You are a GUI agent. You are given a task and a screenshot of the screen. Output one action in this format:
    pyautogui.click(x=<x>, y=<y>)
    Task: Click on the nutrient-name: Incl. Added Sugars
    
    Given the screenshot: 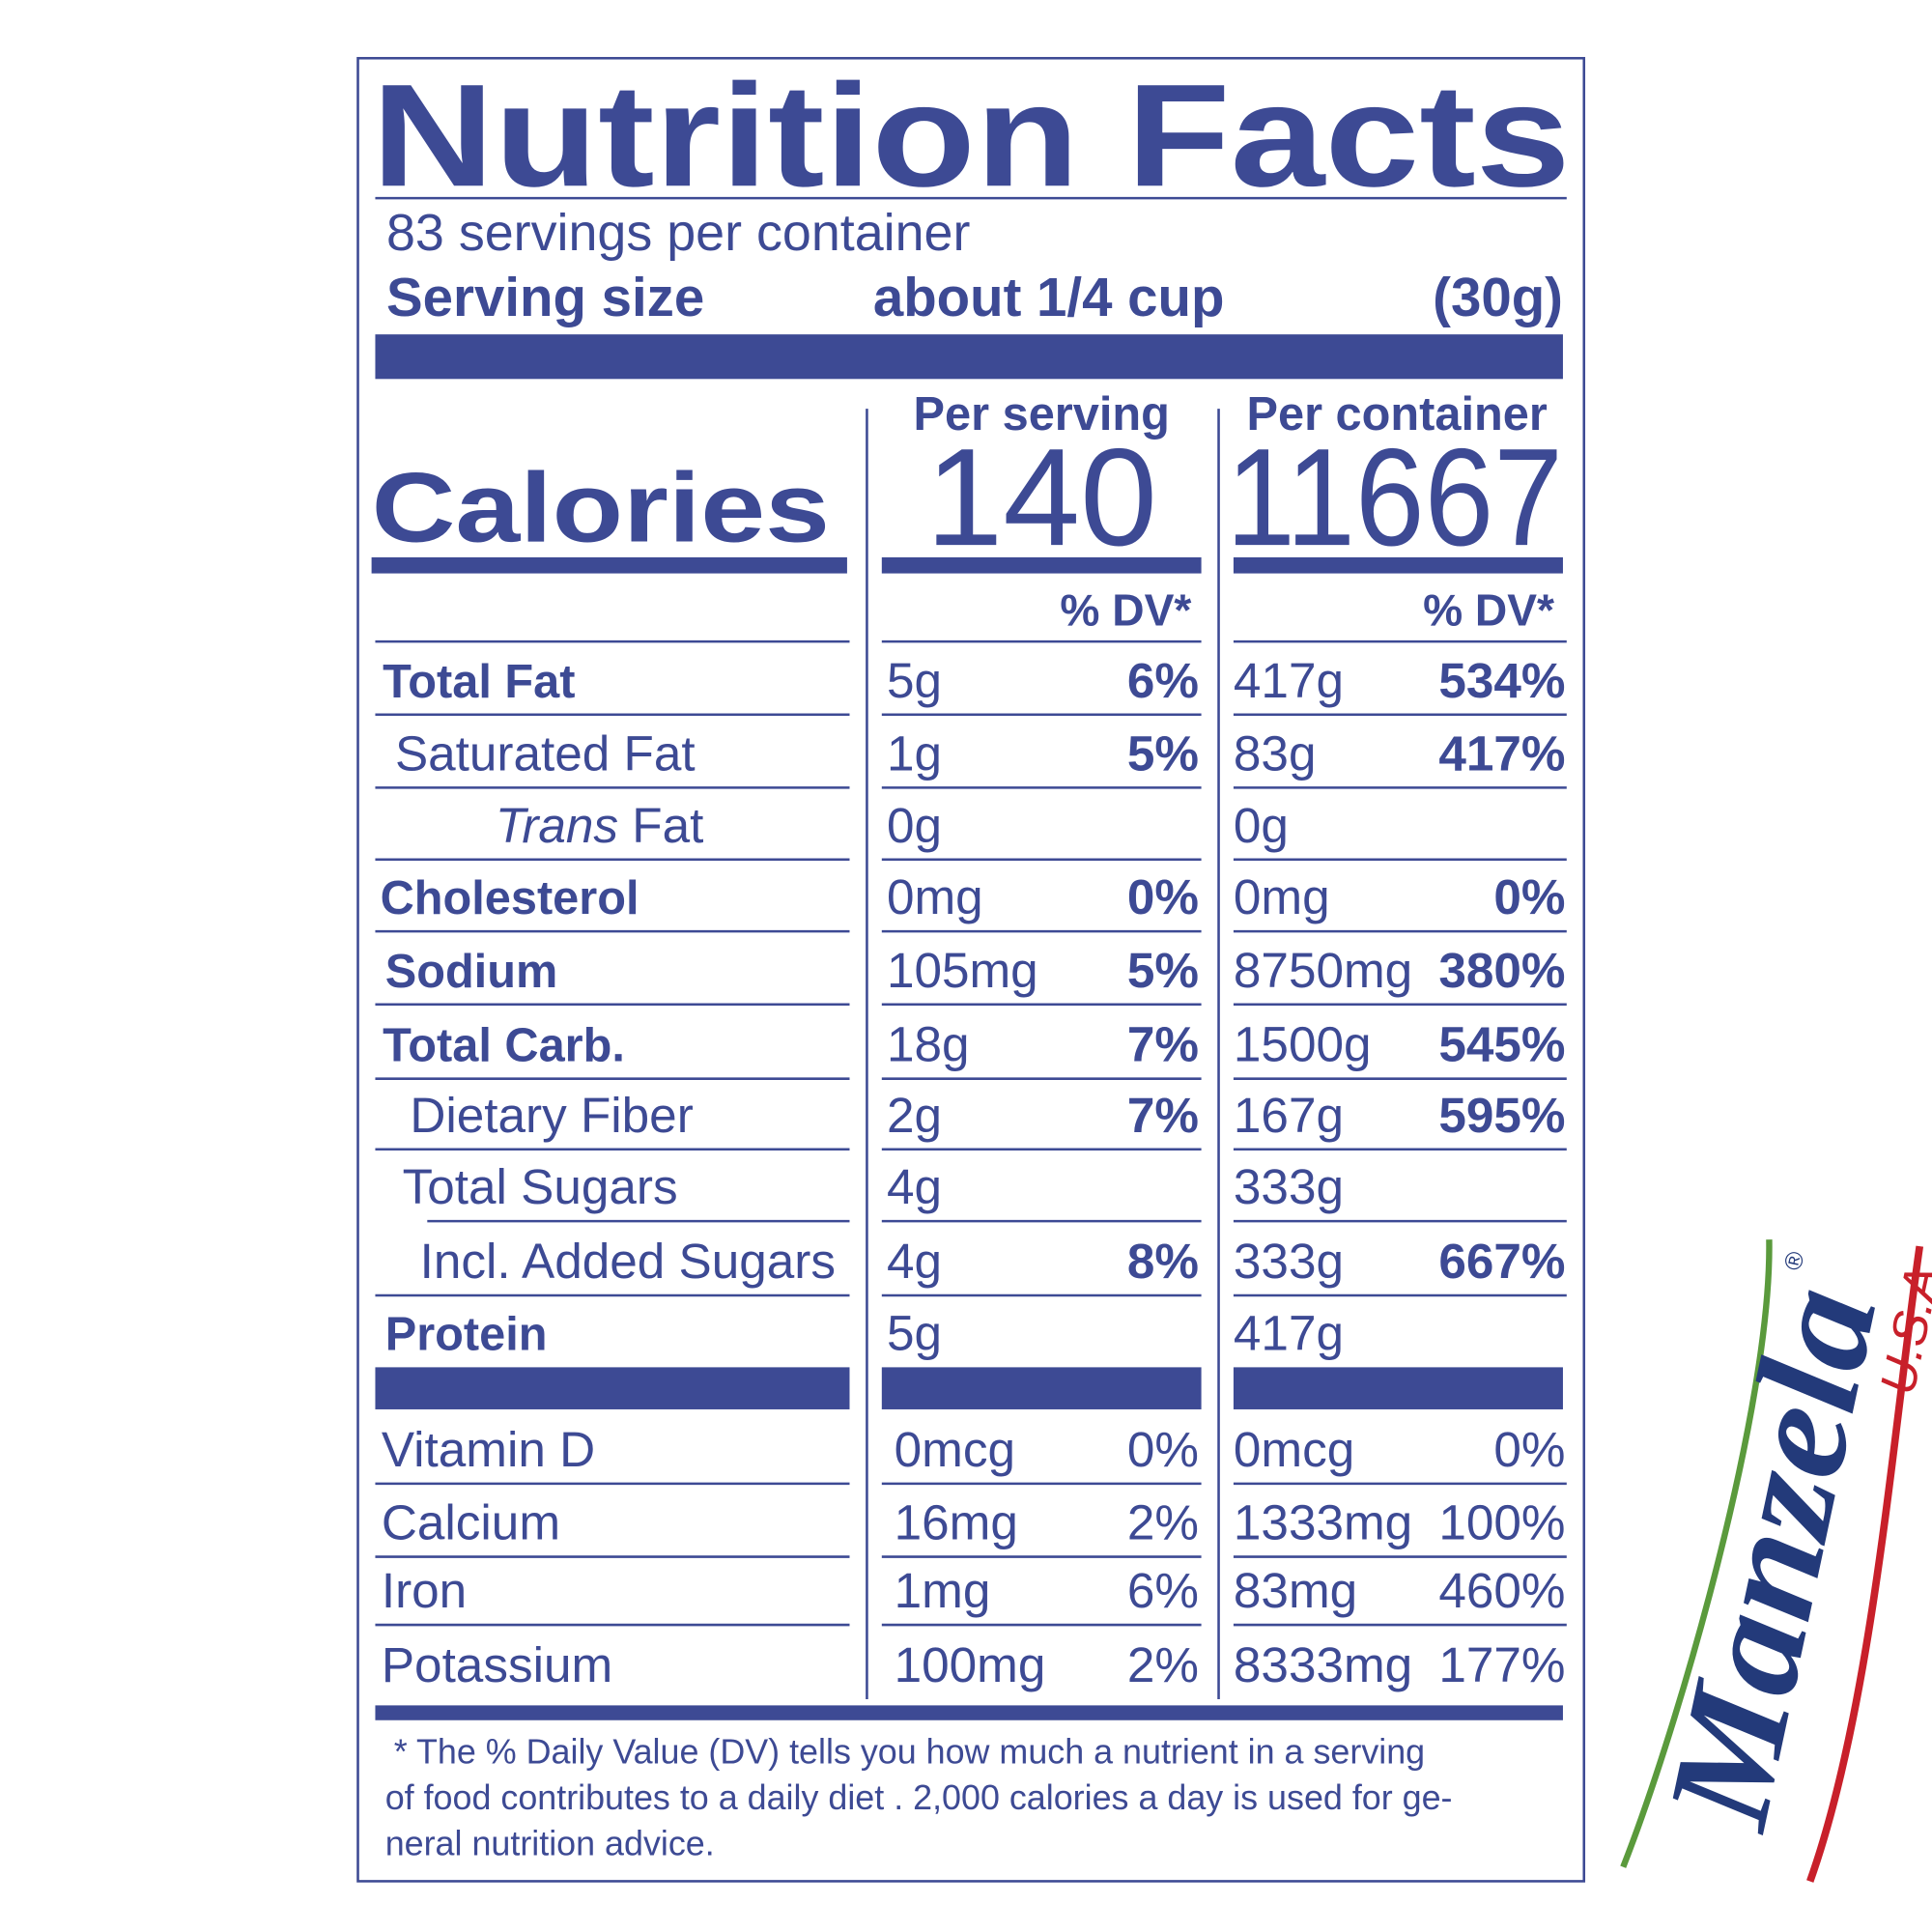 What is the action you would take?
    pyautogui.click(x=628, y=1261)
    